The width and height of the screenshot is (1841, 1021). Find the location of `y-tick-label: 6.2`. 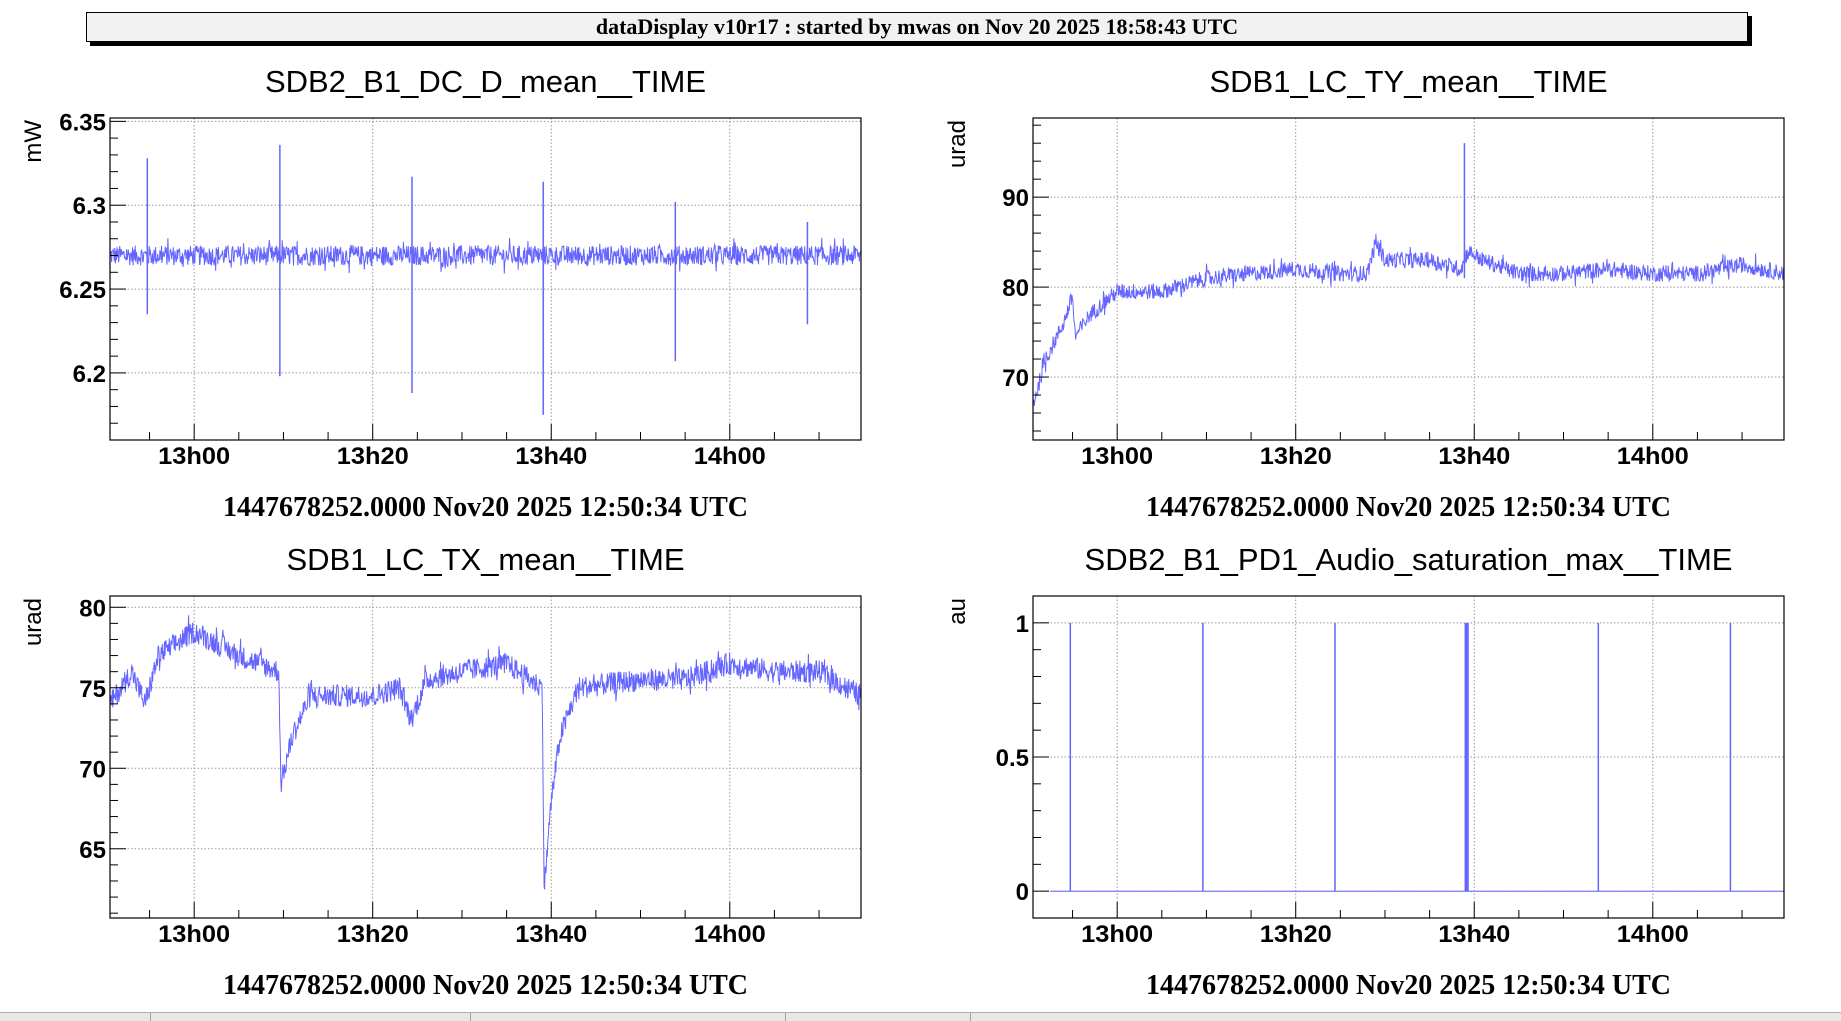

y-tick-label: 6.2 is located at coordinates (89, 374).